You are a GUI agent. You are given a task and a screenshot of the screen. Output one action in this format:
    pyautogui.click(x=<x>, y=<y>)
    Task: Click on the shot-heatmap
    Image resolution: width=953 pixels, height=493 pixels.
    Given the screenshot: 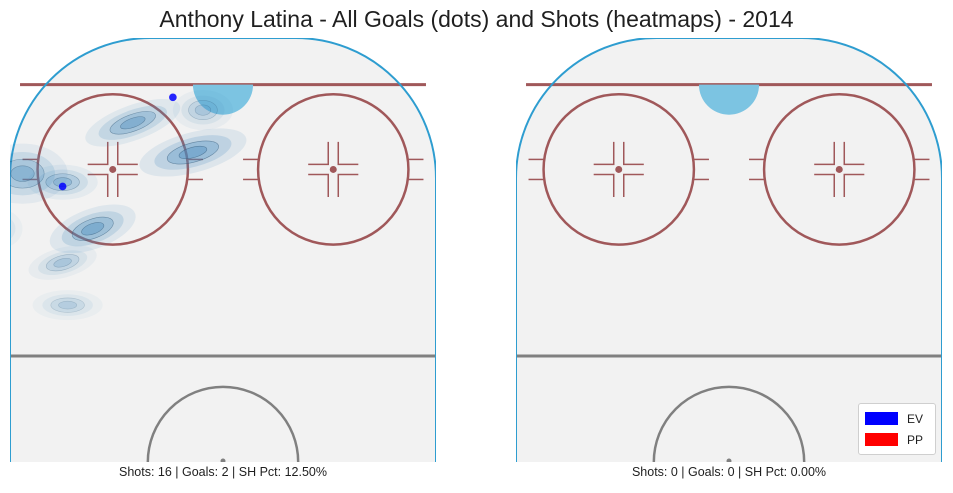 What is the action you would take?
    pyautogui.click(x=128, y=205)
    